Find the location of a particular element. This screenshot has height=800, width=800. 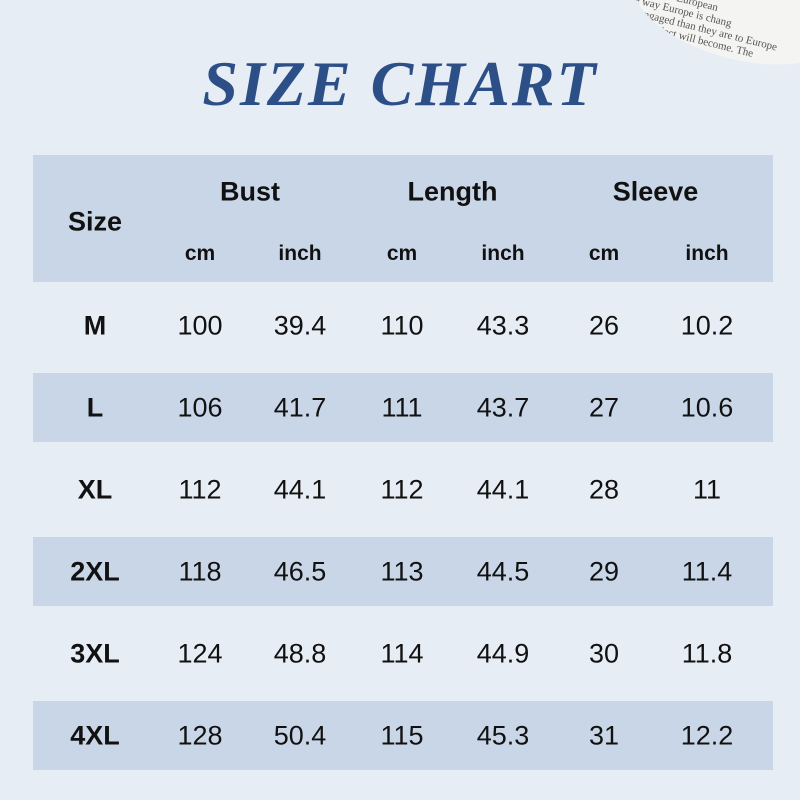

size-label: 2XL is located at coordinates (95, 571).